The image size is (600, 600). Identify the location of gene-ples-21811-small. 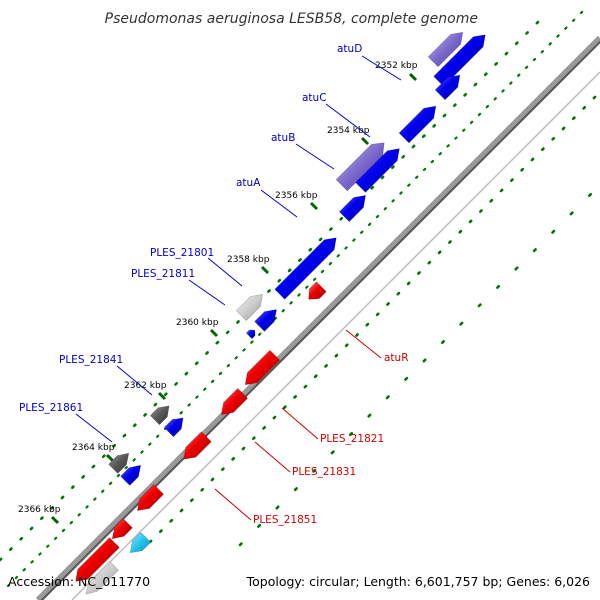
(250, 334).